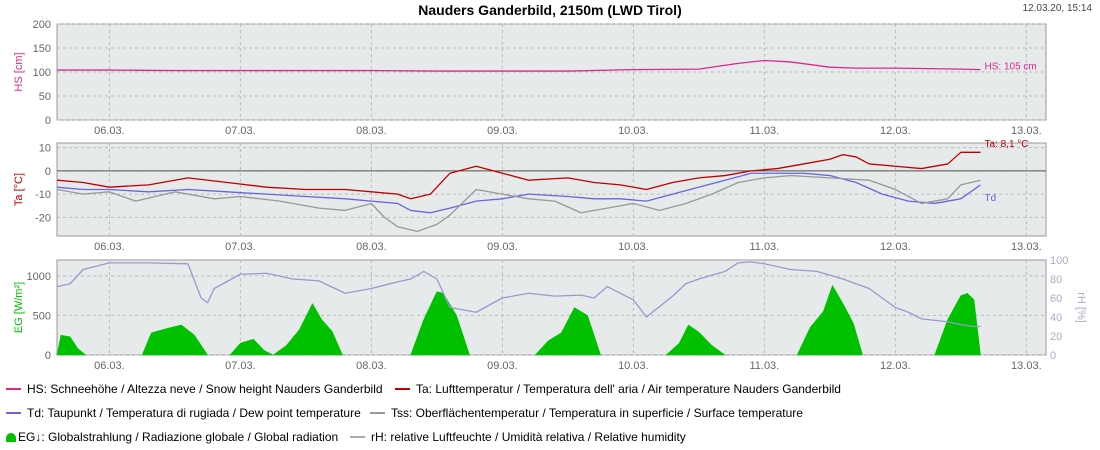  What do you see at coordinates (13, 389) in the screenshot?
I see `legend-swatch-hs` at bounding box center [13, 389].